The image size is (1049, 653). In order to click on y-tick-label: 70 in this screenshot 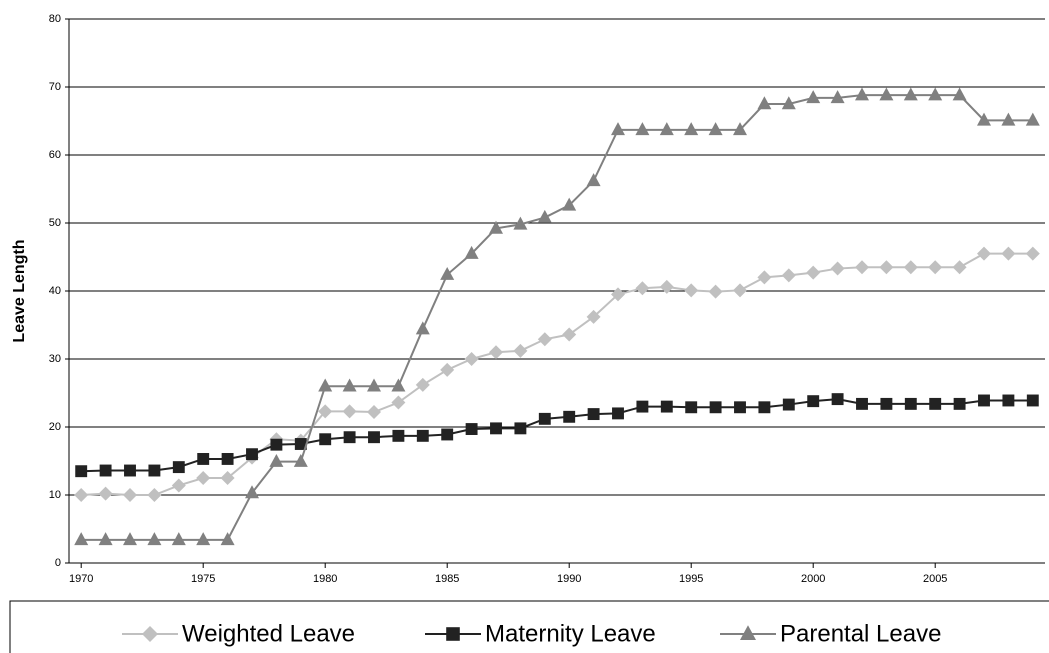, I will do `click(55, 87)`.